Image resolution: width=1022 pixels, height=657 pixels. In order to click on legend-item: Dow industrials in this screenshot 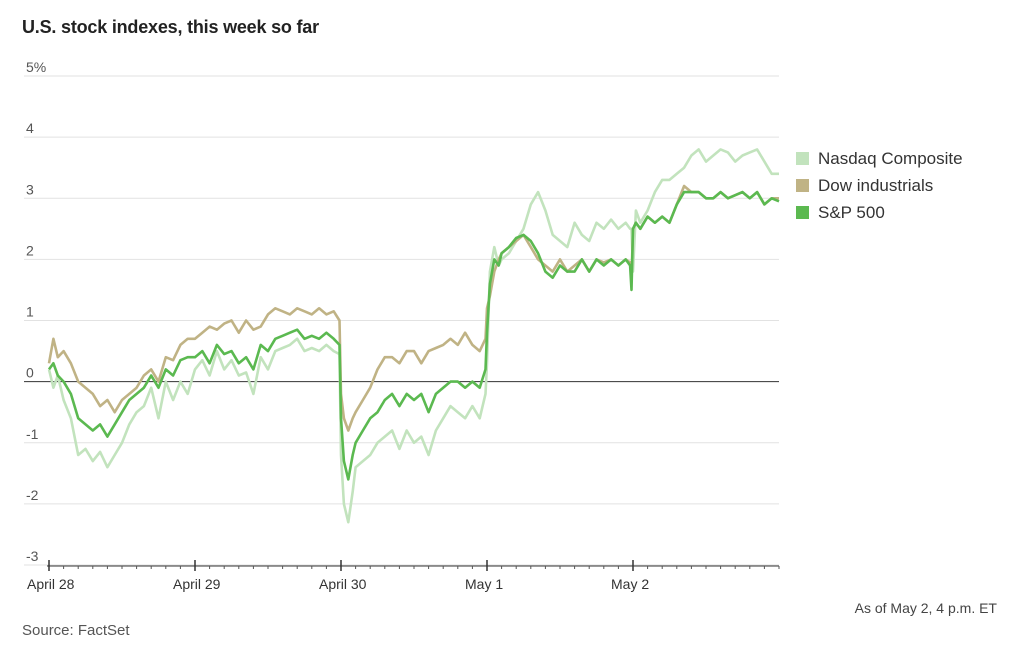, I will do `click(879, 185)`.